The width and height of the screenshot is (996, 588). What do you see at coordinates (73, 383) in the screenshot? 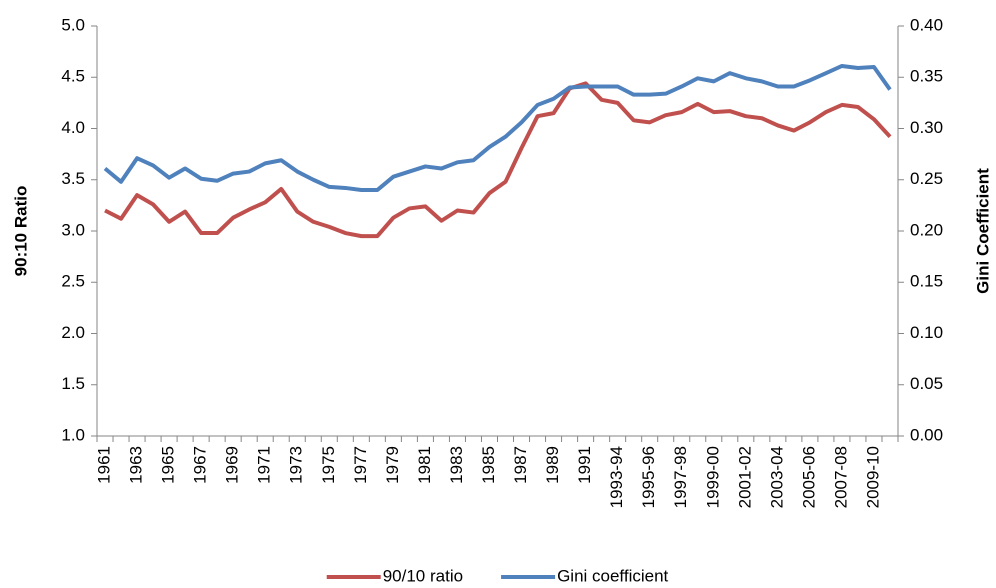
I see `y-tick-label: 1.5` at bounding box center [73, 383].